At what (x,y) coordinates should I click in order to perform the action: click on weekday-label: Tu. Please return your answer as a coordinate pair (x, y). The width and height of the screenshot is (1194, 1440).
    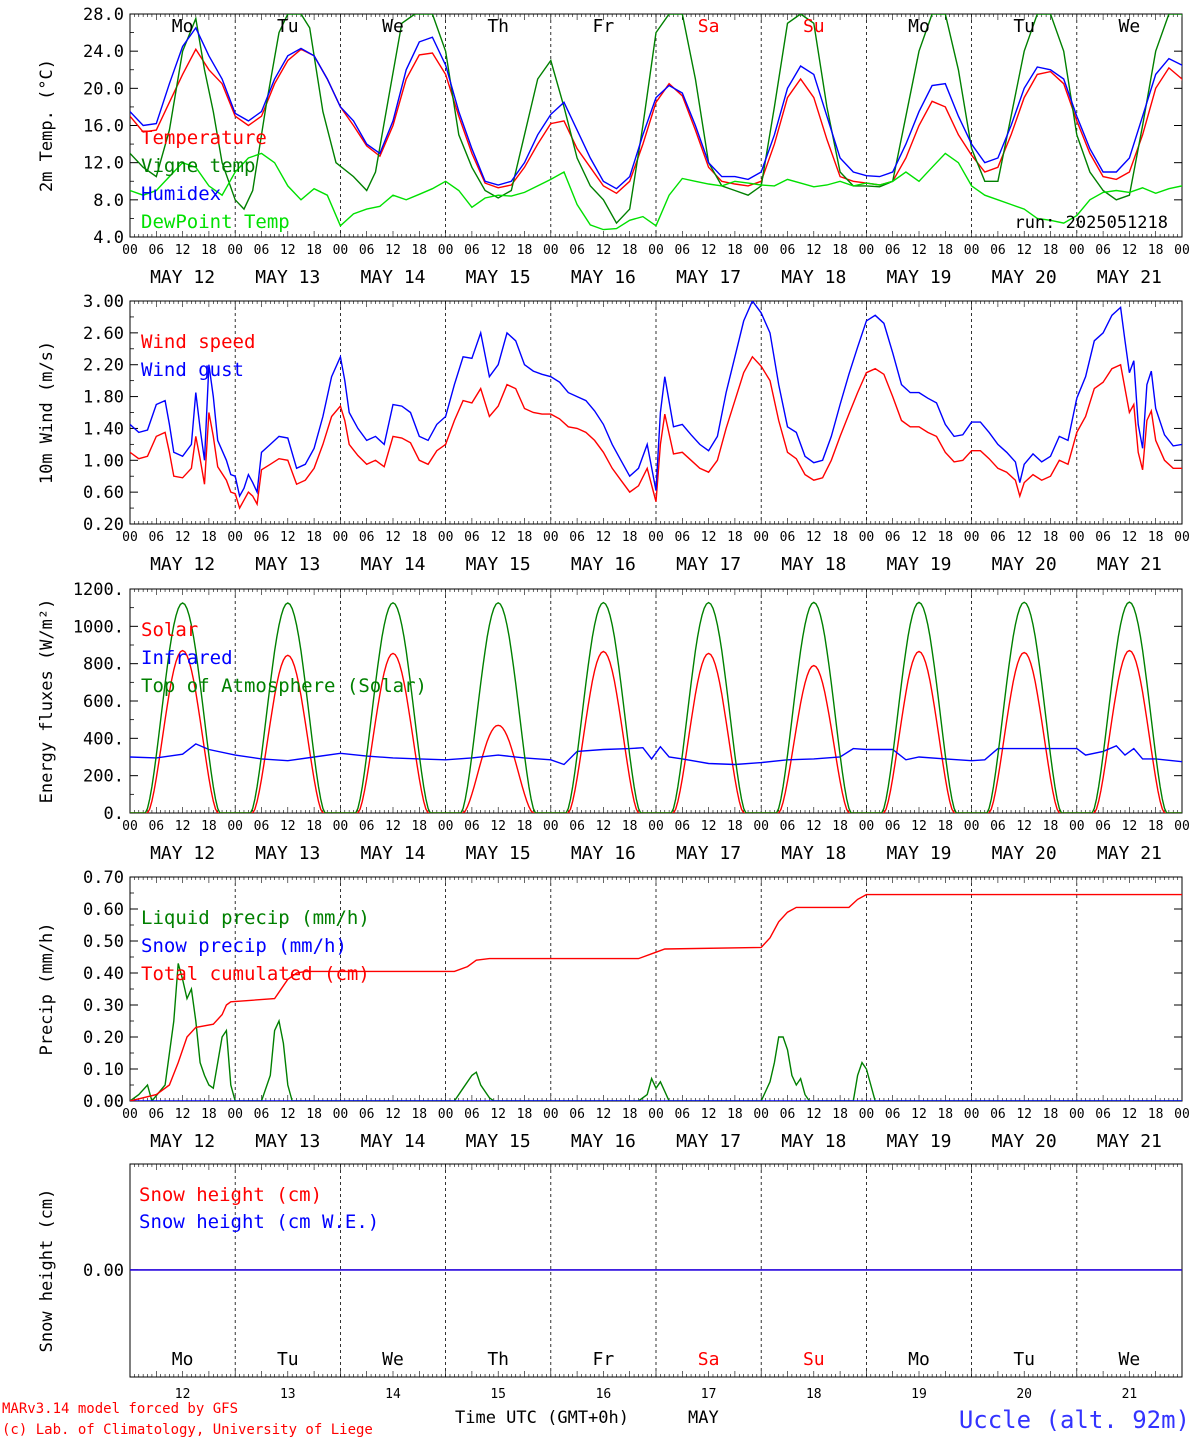
    Looking at the image, I should click on (288, 1359).